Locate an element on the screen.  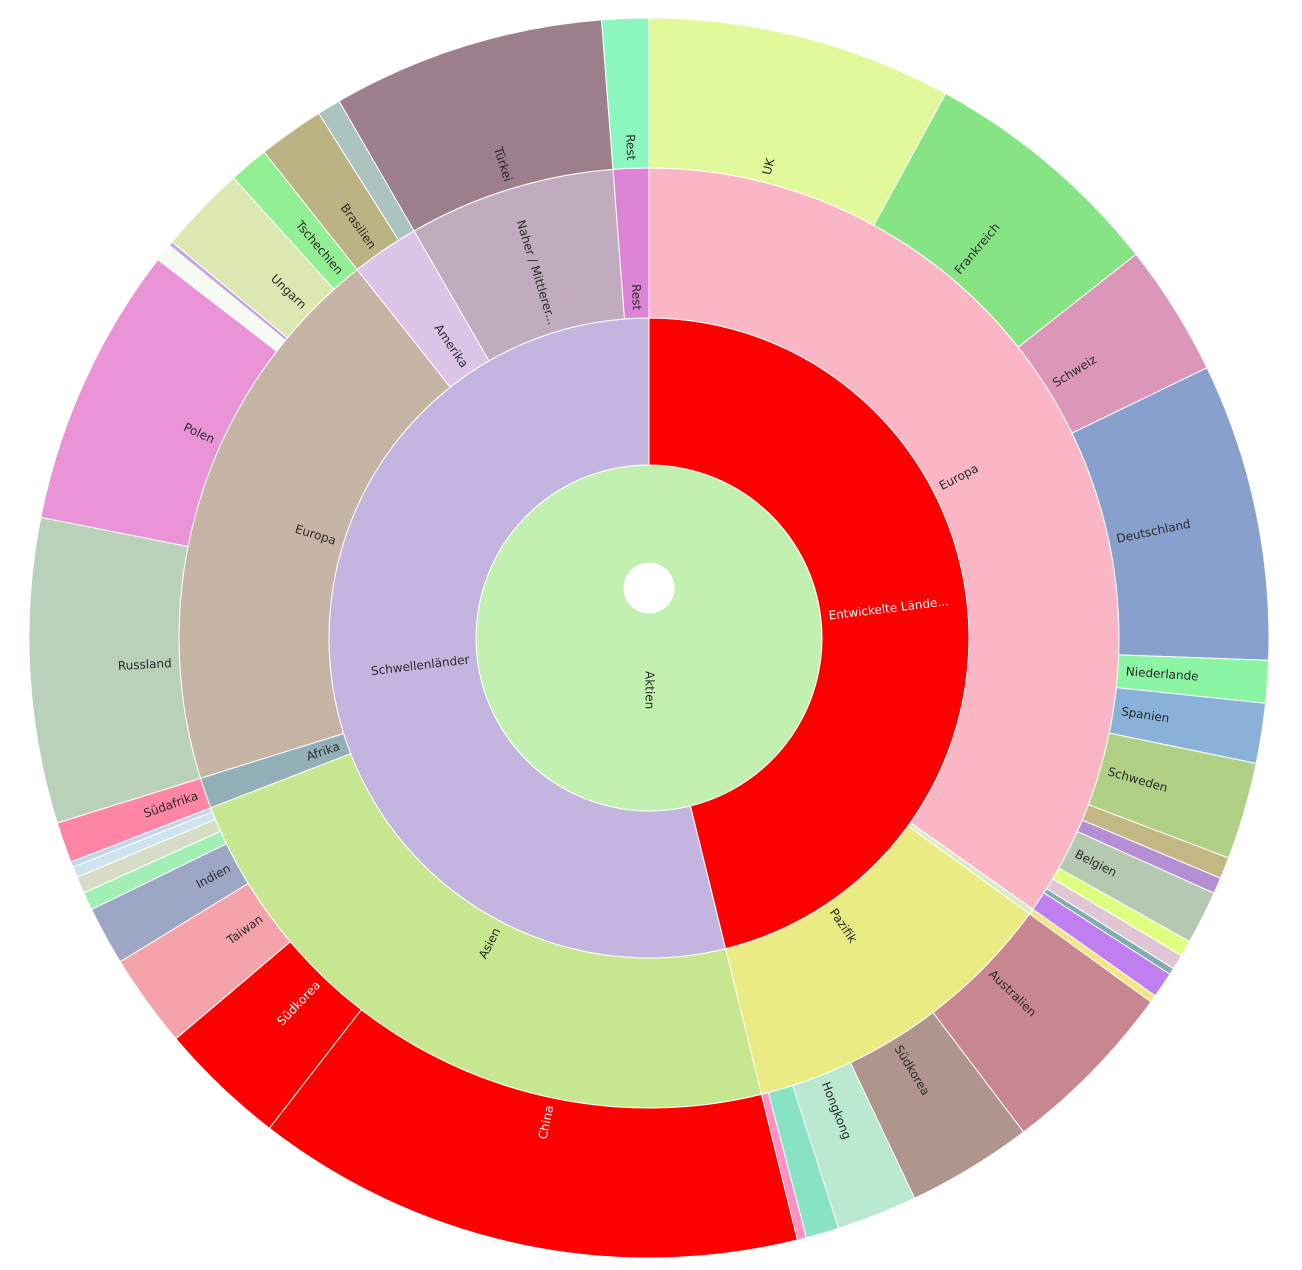
sector-rest is located at coordinates (625, 93).